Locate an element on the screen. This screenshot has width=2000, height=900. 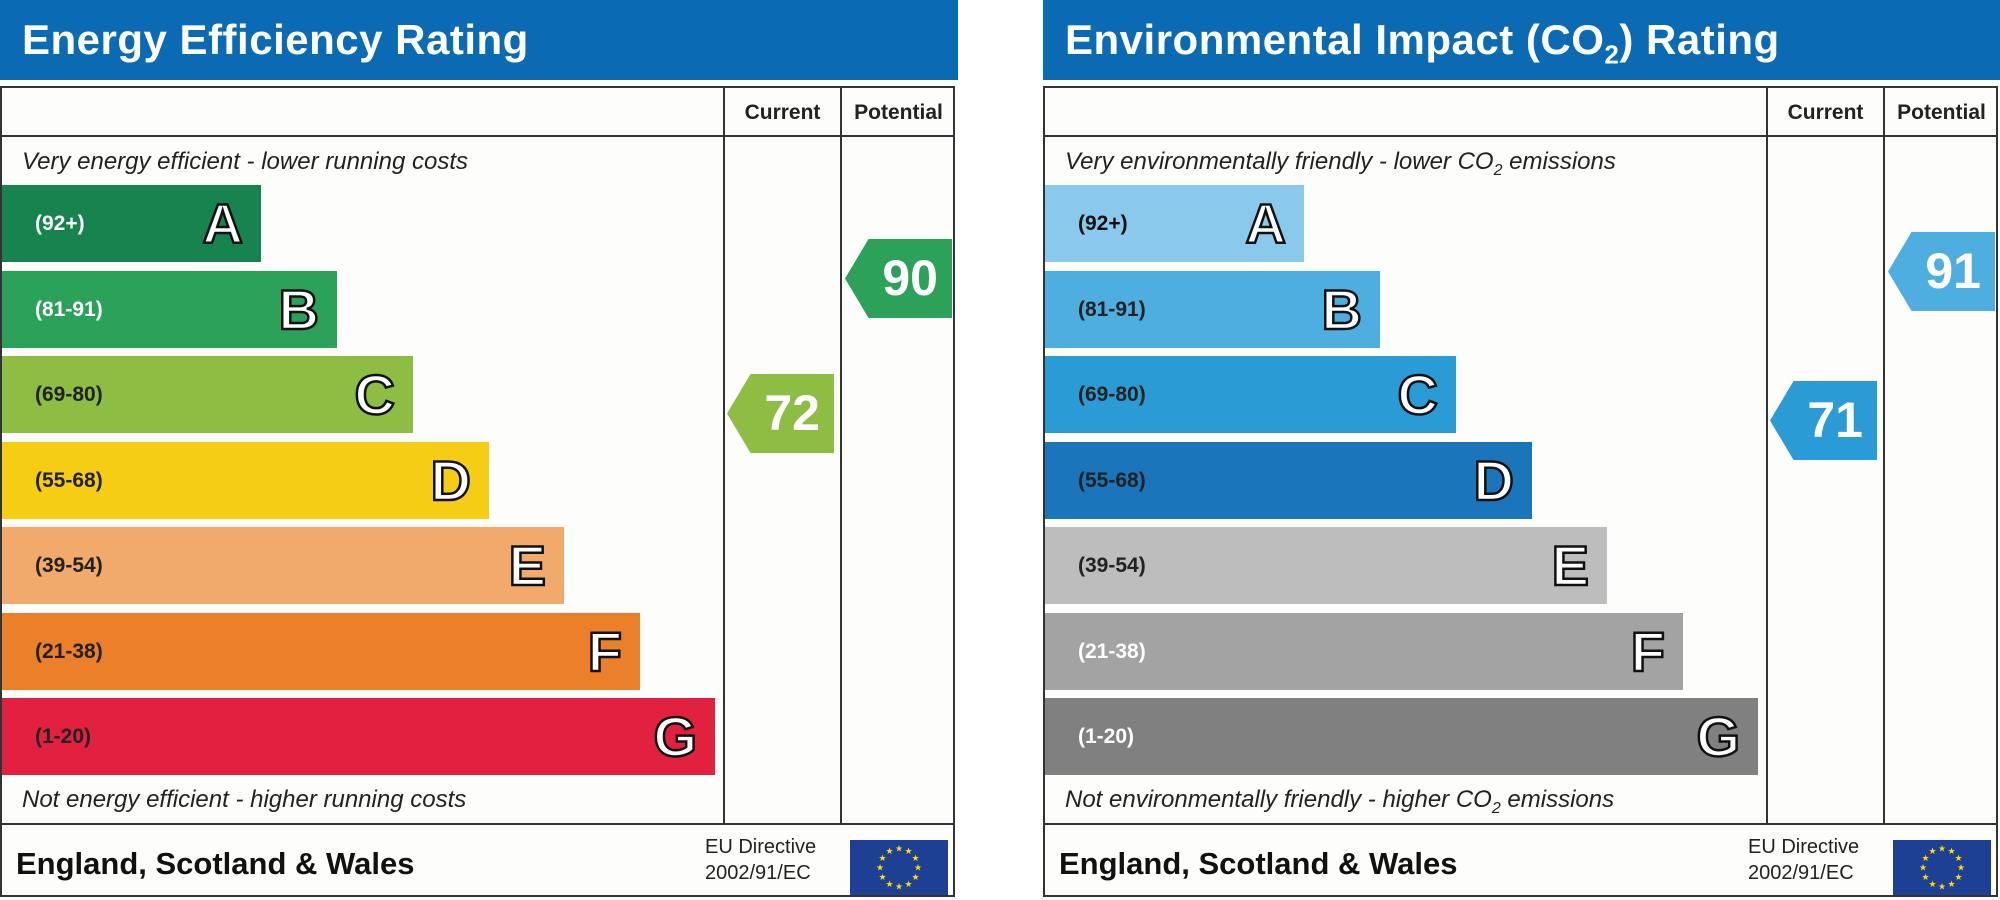
band-letter: F is located at coordinates (605, 651).